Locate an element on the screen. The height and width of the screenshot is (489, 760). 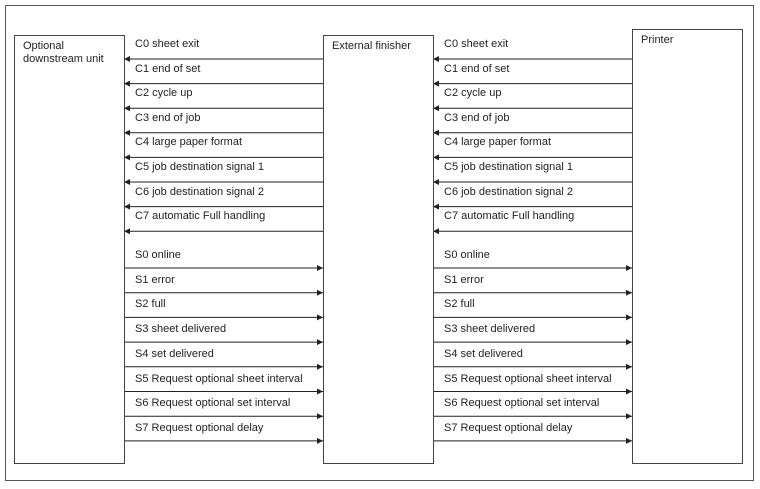
node-label: Printer is located at coordinates (657, 40).